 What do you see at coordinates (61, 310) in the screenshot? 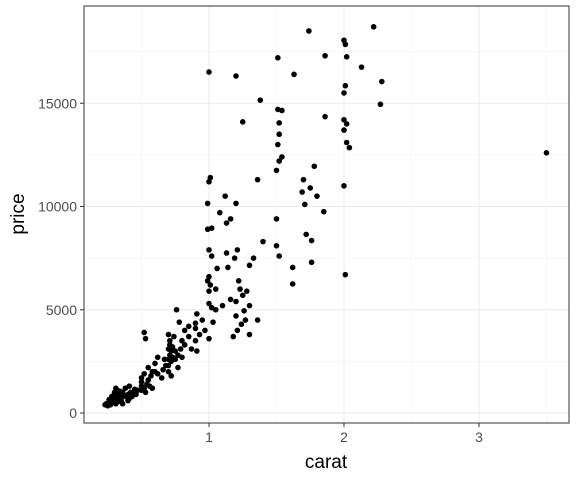
I see `y-tick-label: 5000` at bounding box center [61, 310].